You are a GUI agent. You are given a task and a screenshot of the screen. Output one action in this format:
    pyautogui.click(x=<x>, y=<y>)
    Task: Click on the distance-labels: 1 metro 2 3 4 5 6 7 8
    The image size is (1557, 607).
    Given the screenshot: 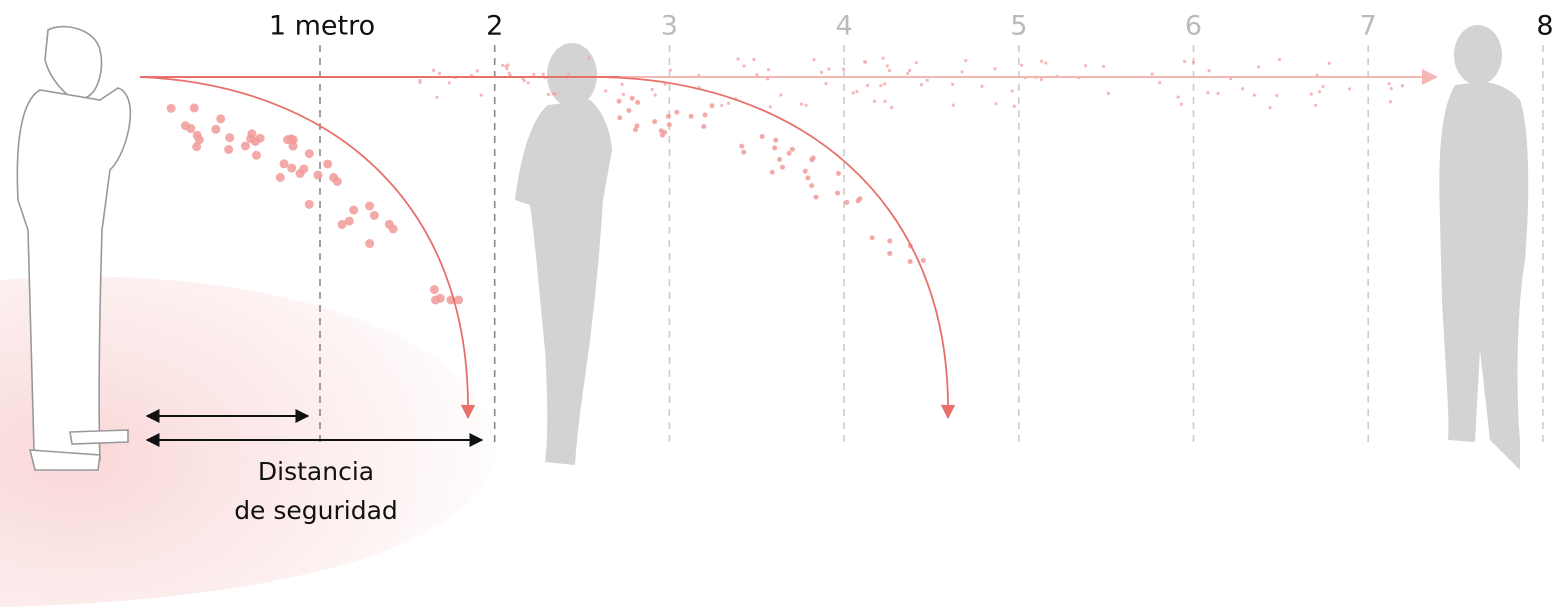 What is the action you would take?
    pyautogui.click(x=911, y=26)
    